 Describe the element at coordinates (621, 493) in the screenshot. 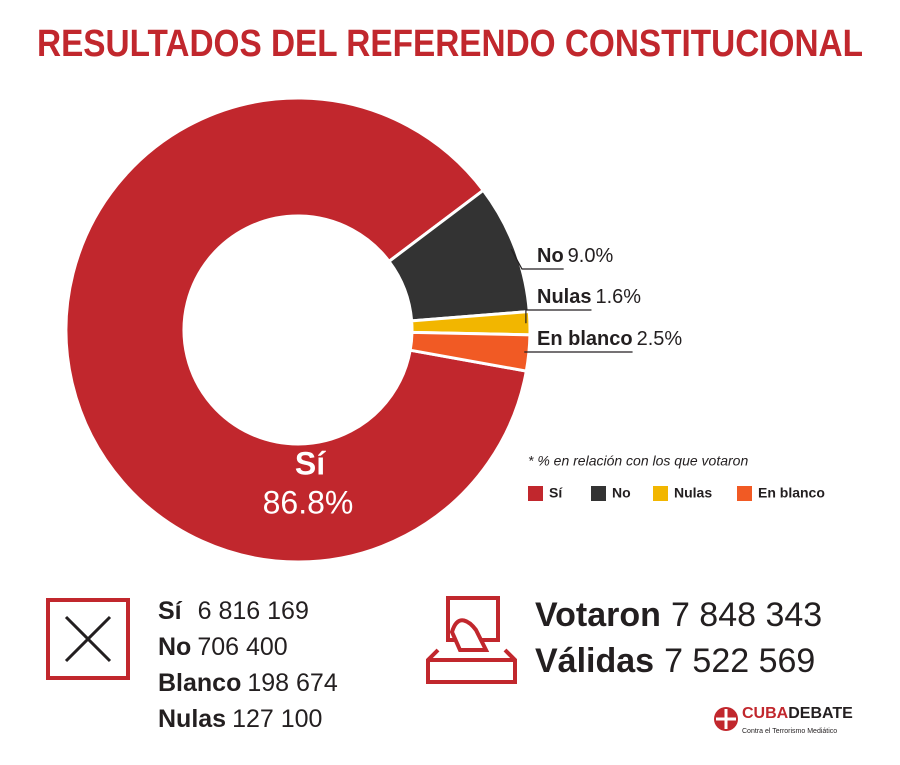

I see `legend-label: No` at that location.